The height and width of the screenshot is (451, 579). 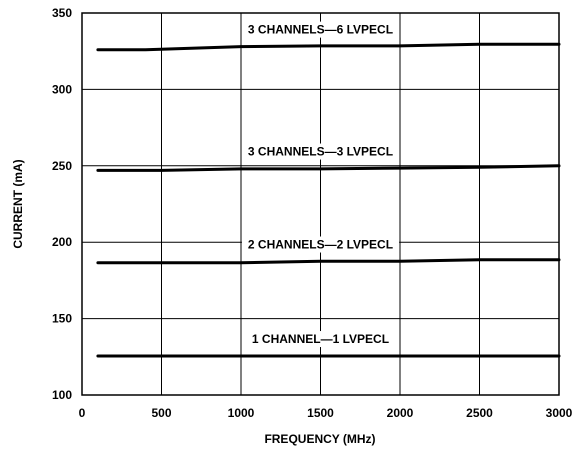 I want to click on series-label-1: 3 CHANNELS—6 LVPECL, so click(x=320, y=30).